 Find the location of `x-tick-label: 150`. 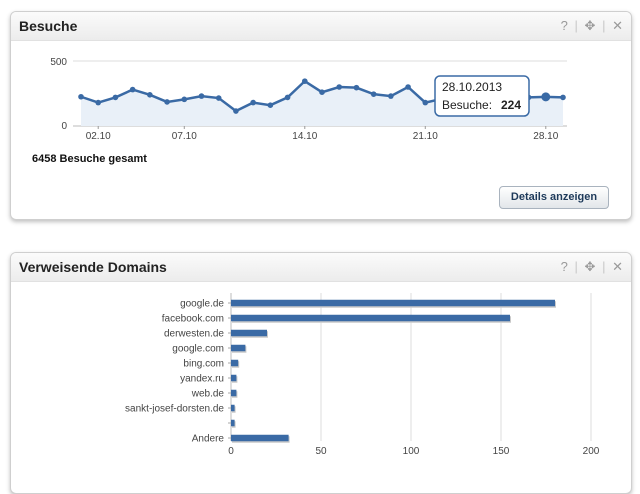

x-tick-label: 150 is located at coordinates (501, 451).